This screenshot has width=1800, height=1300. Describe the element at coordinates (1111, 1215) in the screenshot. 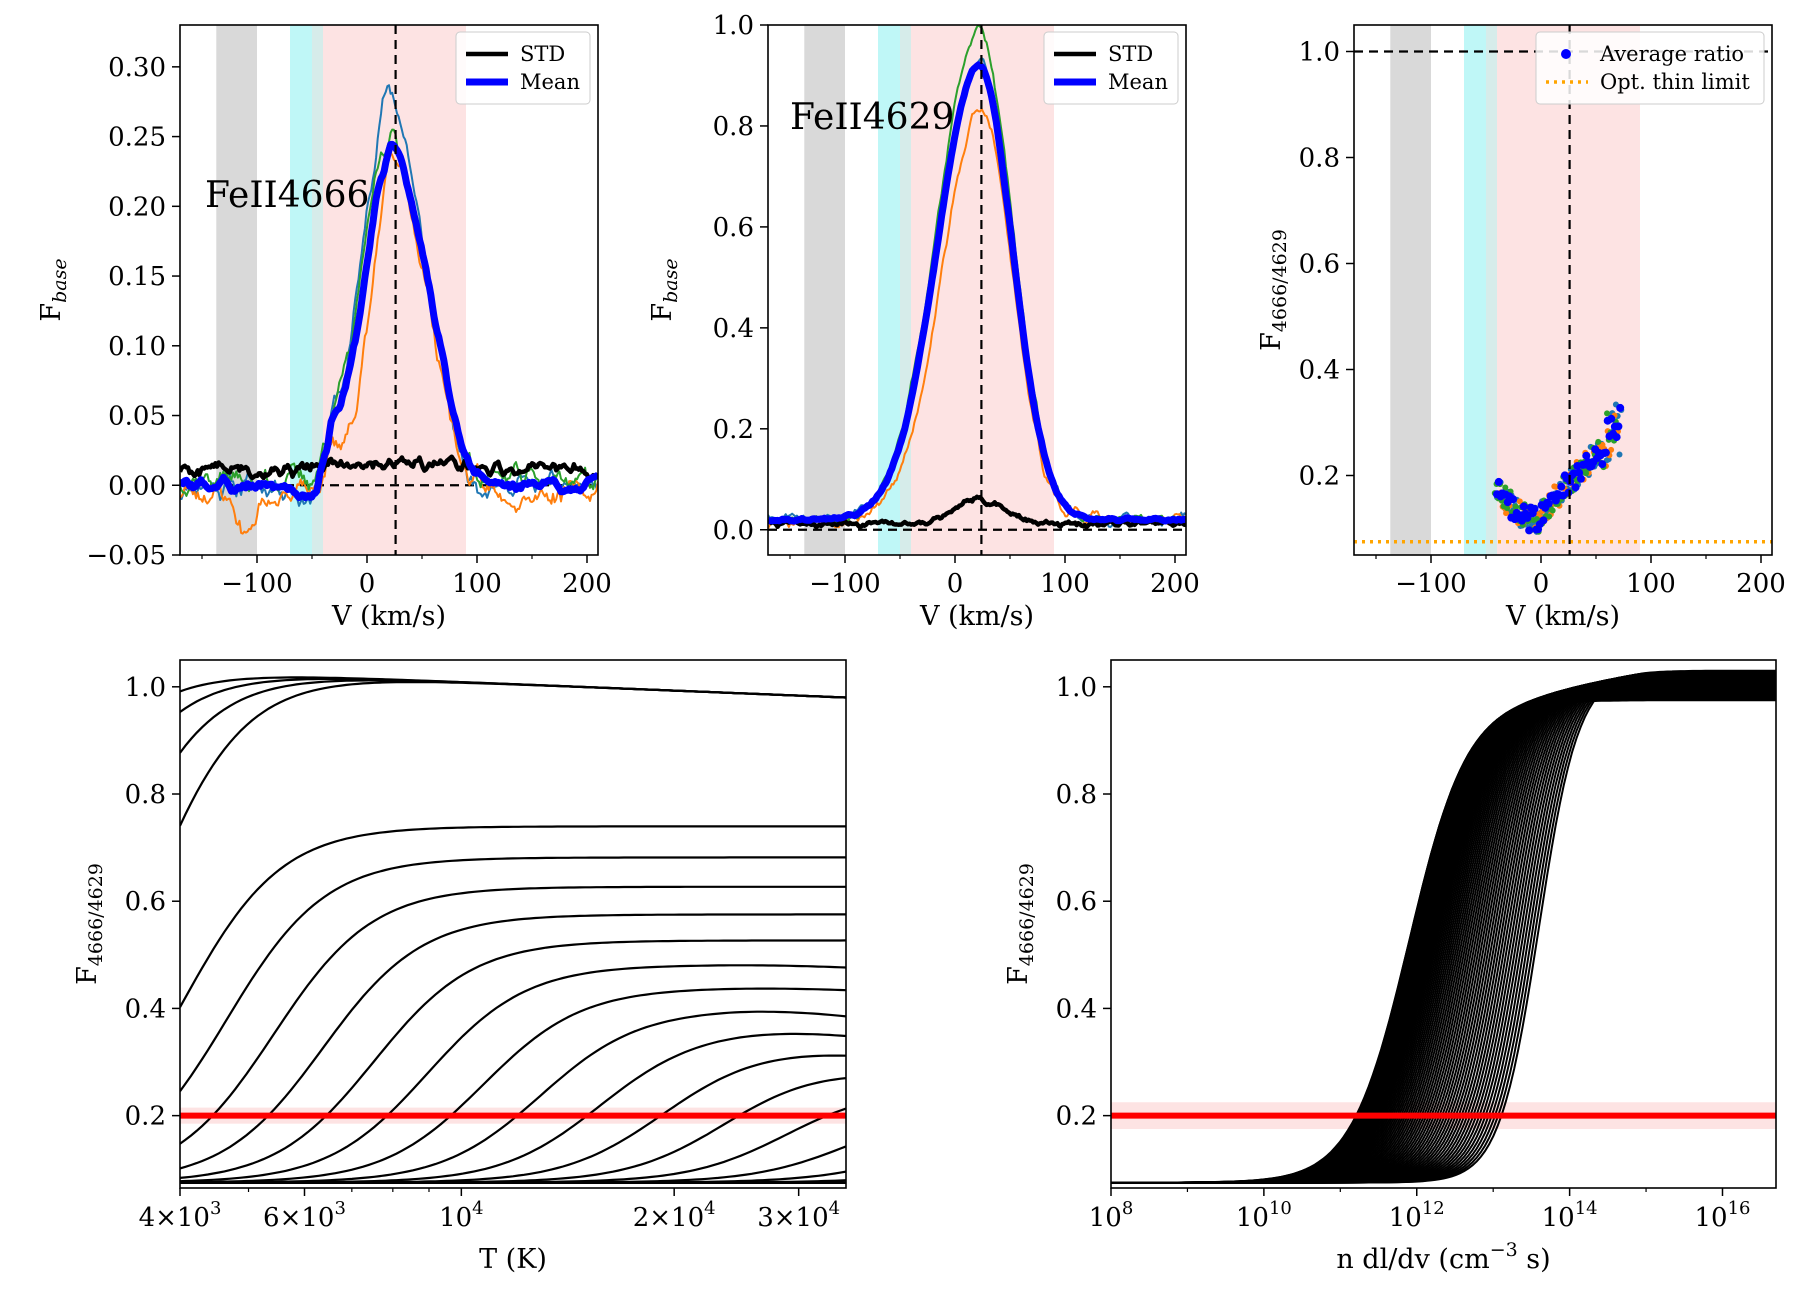

I see `x-tick-label: 10⁸` at that location.